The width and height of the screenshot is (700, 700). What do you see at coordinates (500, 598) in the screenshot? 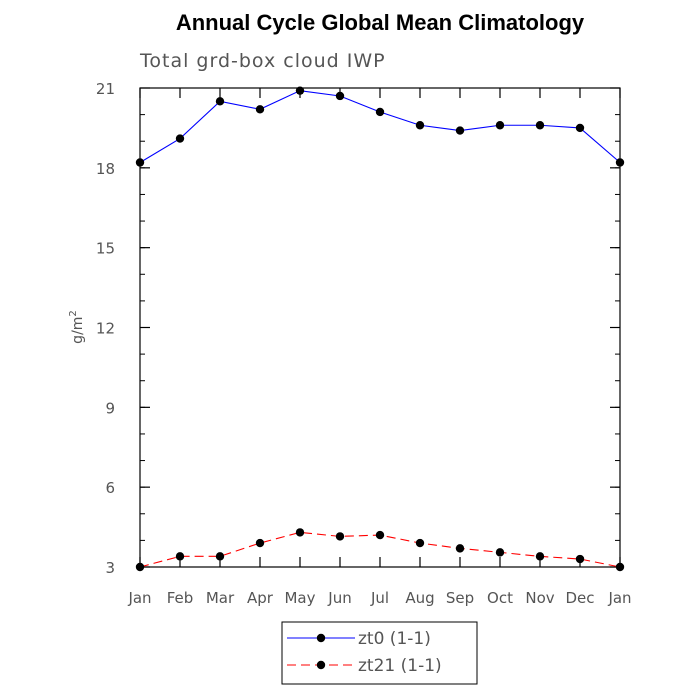
I see `x-tick-label: Oct` at bounding box center [500, 598].